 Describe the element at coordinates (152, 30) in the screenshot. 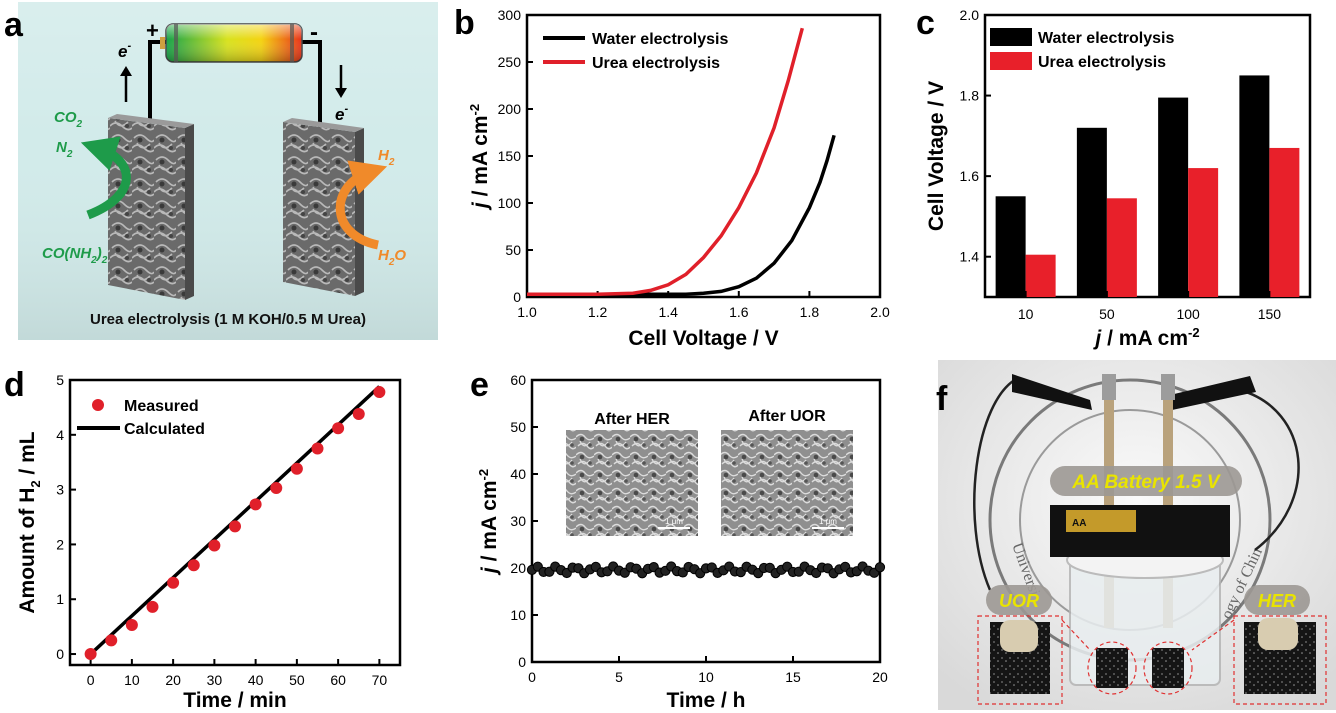

I see `battery-plus-label: +` at that location.